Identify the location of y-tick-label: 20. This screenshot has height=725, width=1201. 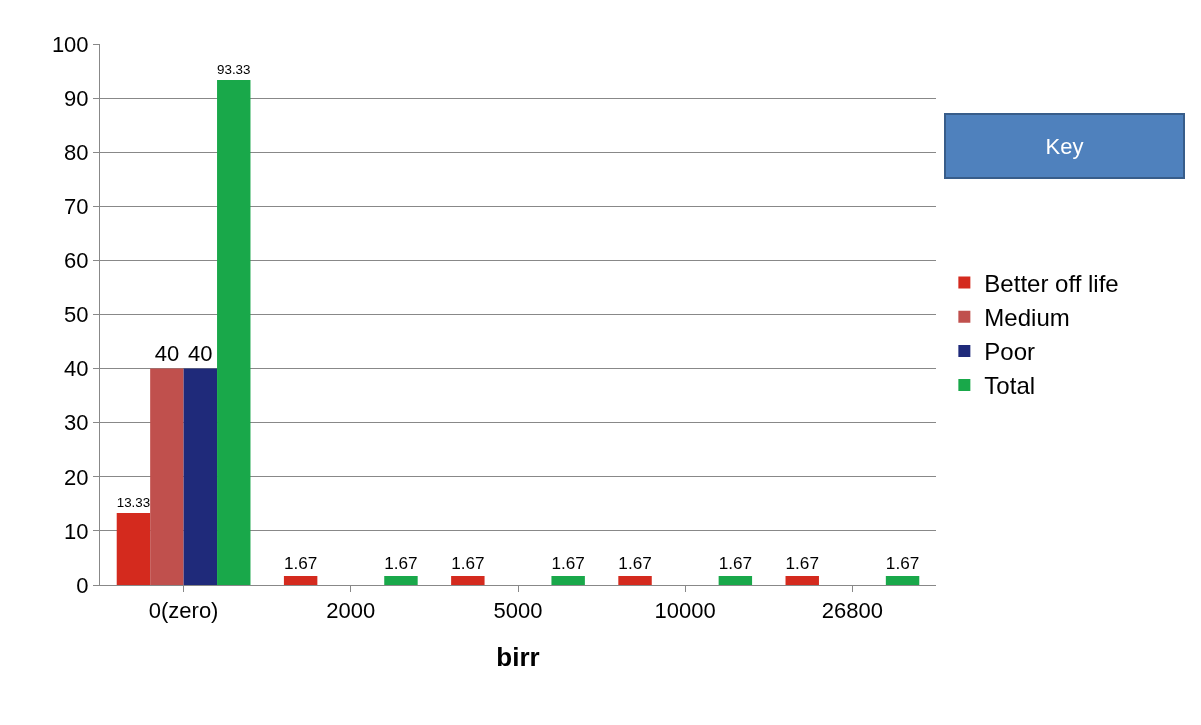
(76, 477).